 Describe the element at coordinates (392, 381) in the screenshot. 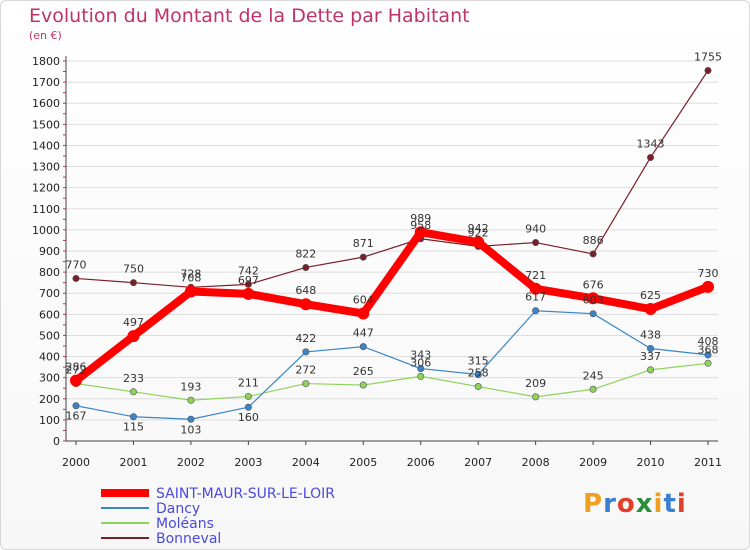

I see `series-line` at that location.